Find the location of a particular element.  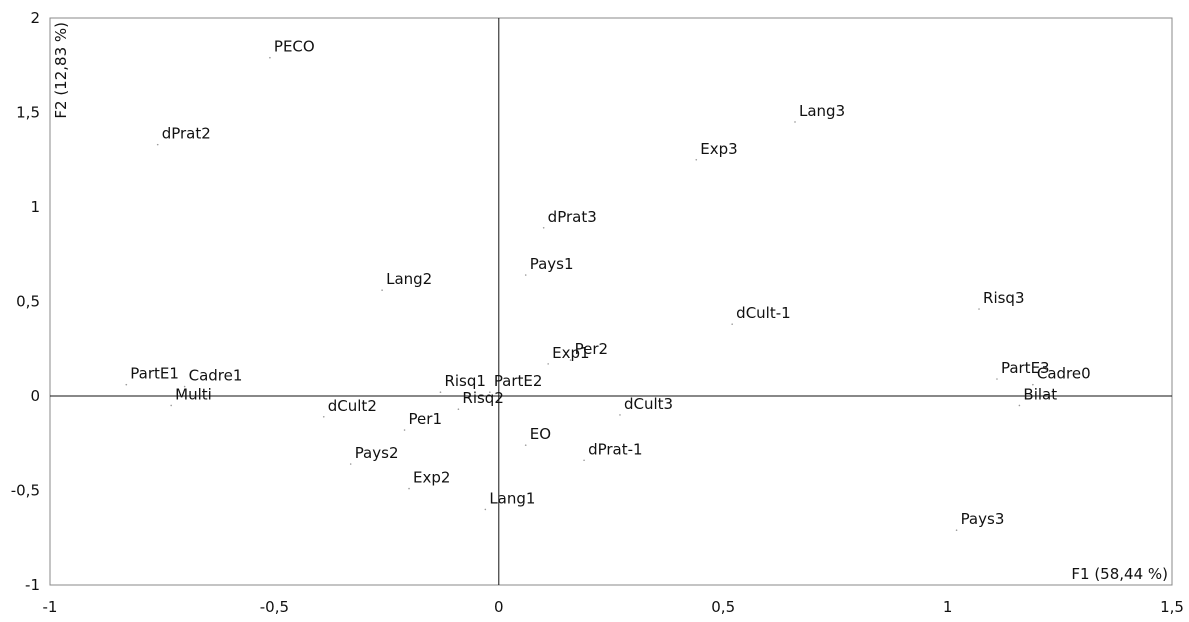

data-point: dCult-1 is located at coordinates (761, 314).